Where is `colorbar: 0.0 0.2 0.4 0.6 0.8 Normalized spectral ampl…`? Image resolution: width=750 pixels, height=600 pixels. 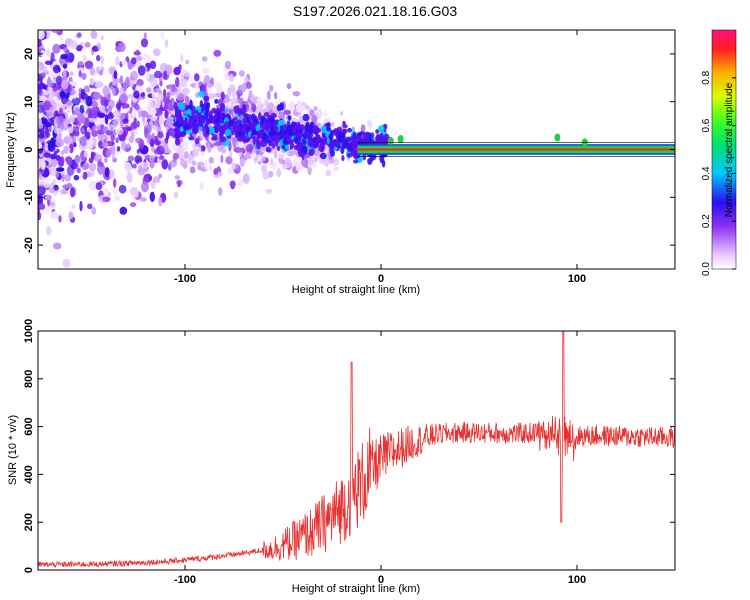 colorbar: 0.0 0.2 0.4 0.6 0.8 Normalized spectral ampl… is located at coordinates (719, 152).